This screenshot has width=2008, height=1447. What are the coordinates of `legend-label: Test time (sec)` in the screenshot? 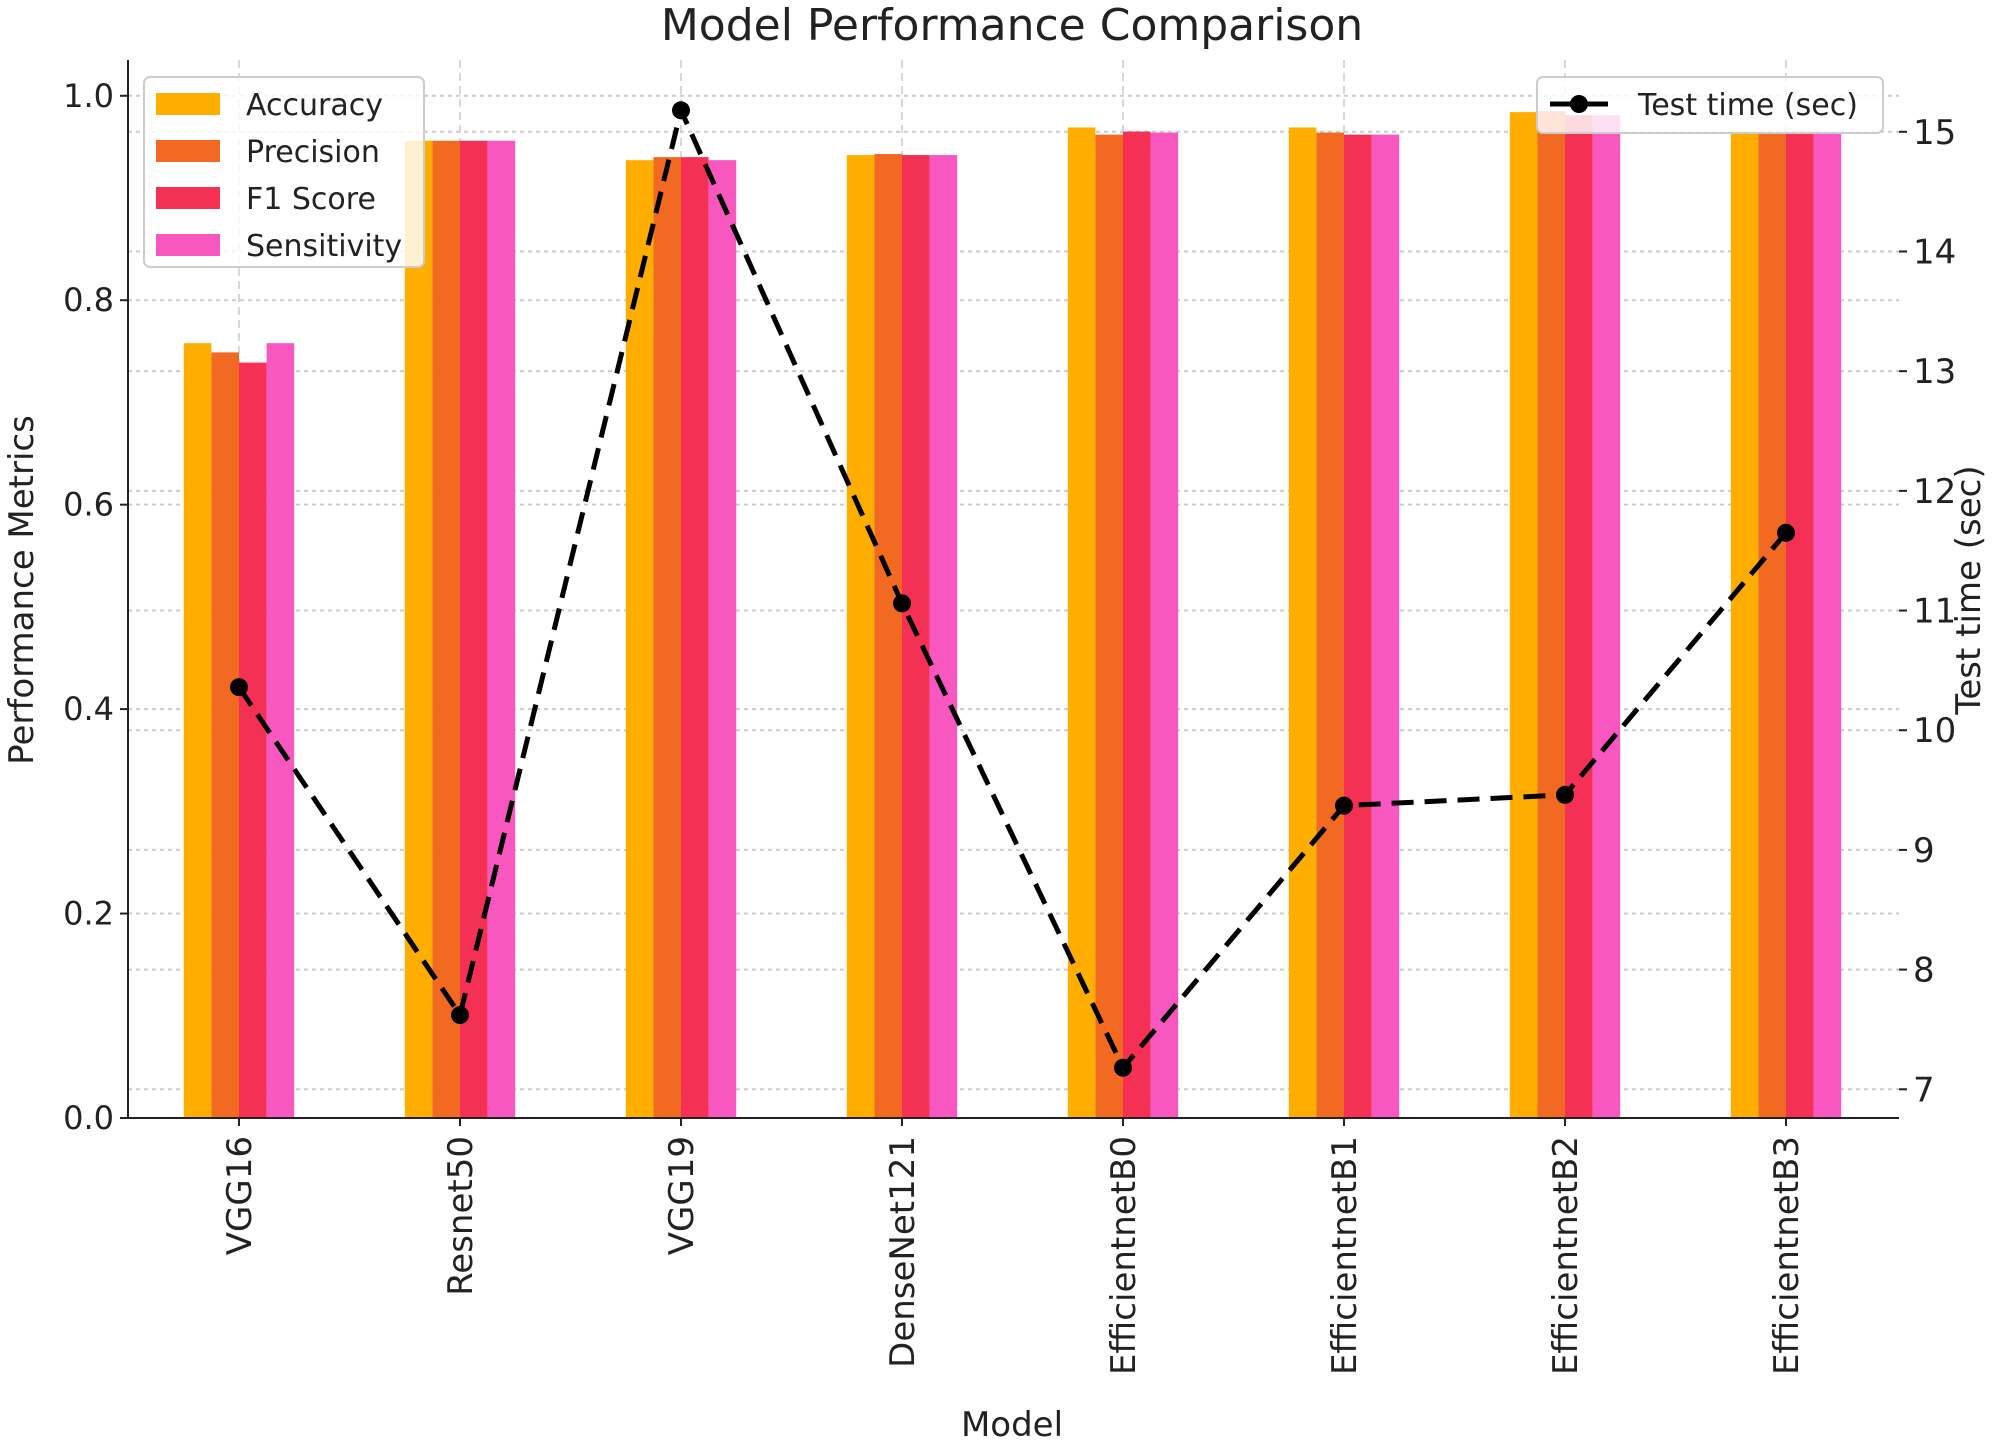 It's located at (1747, 105).